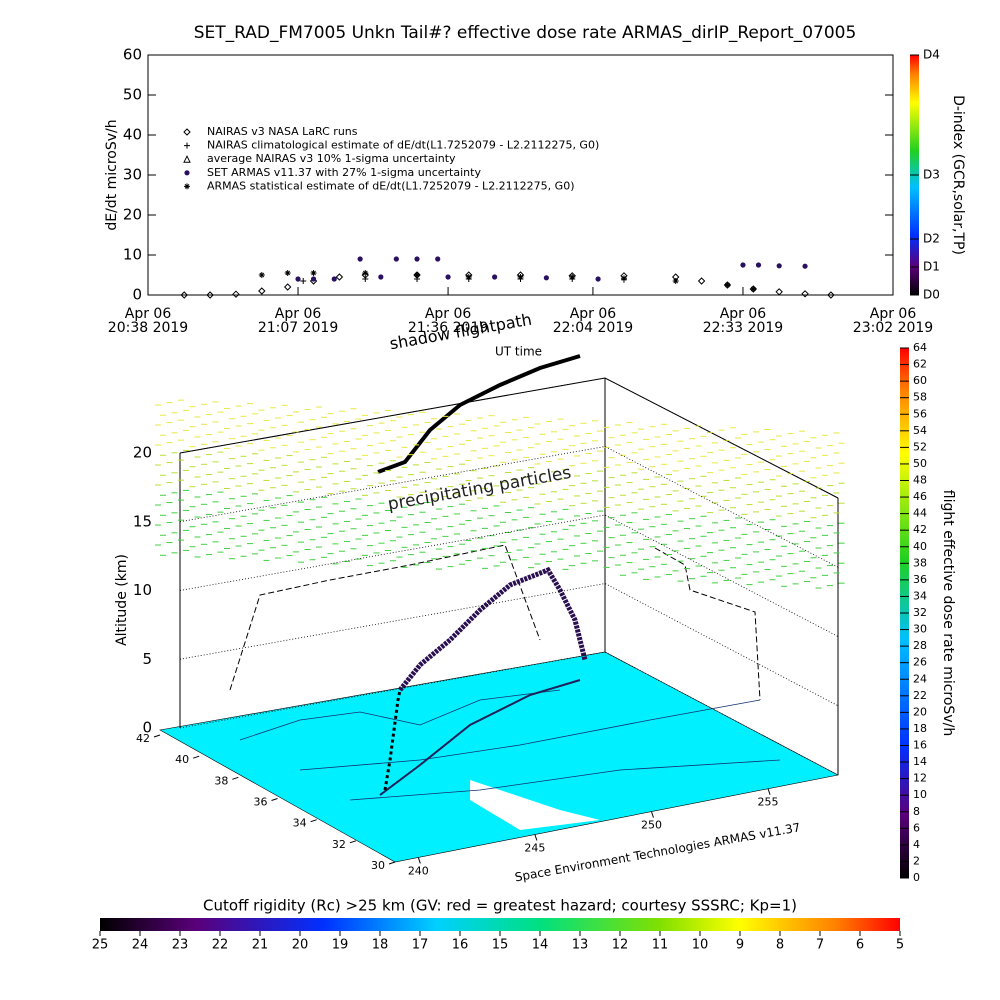 The image size is (1000, 1000). I want to click on y-tick-label: 50, so click(132, 95).